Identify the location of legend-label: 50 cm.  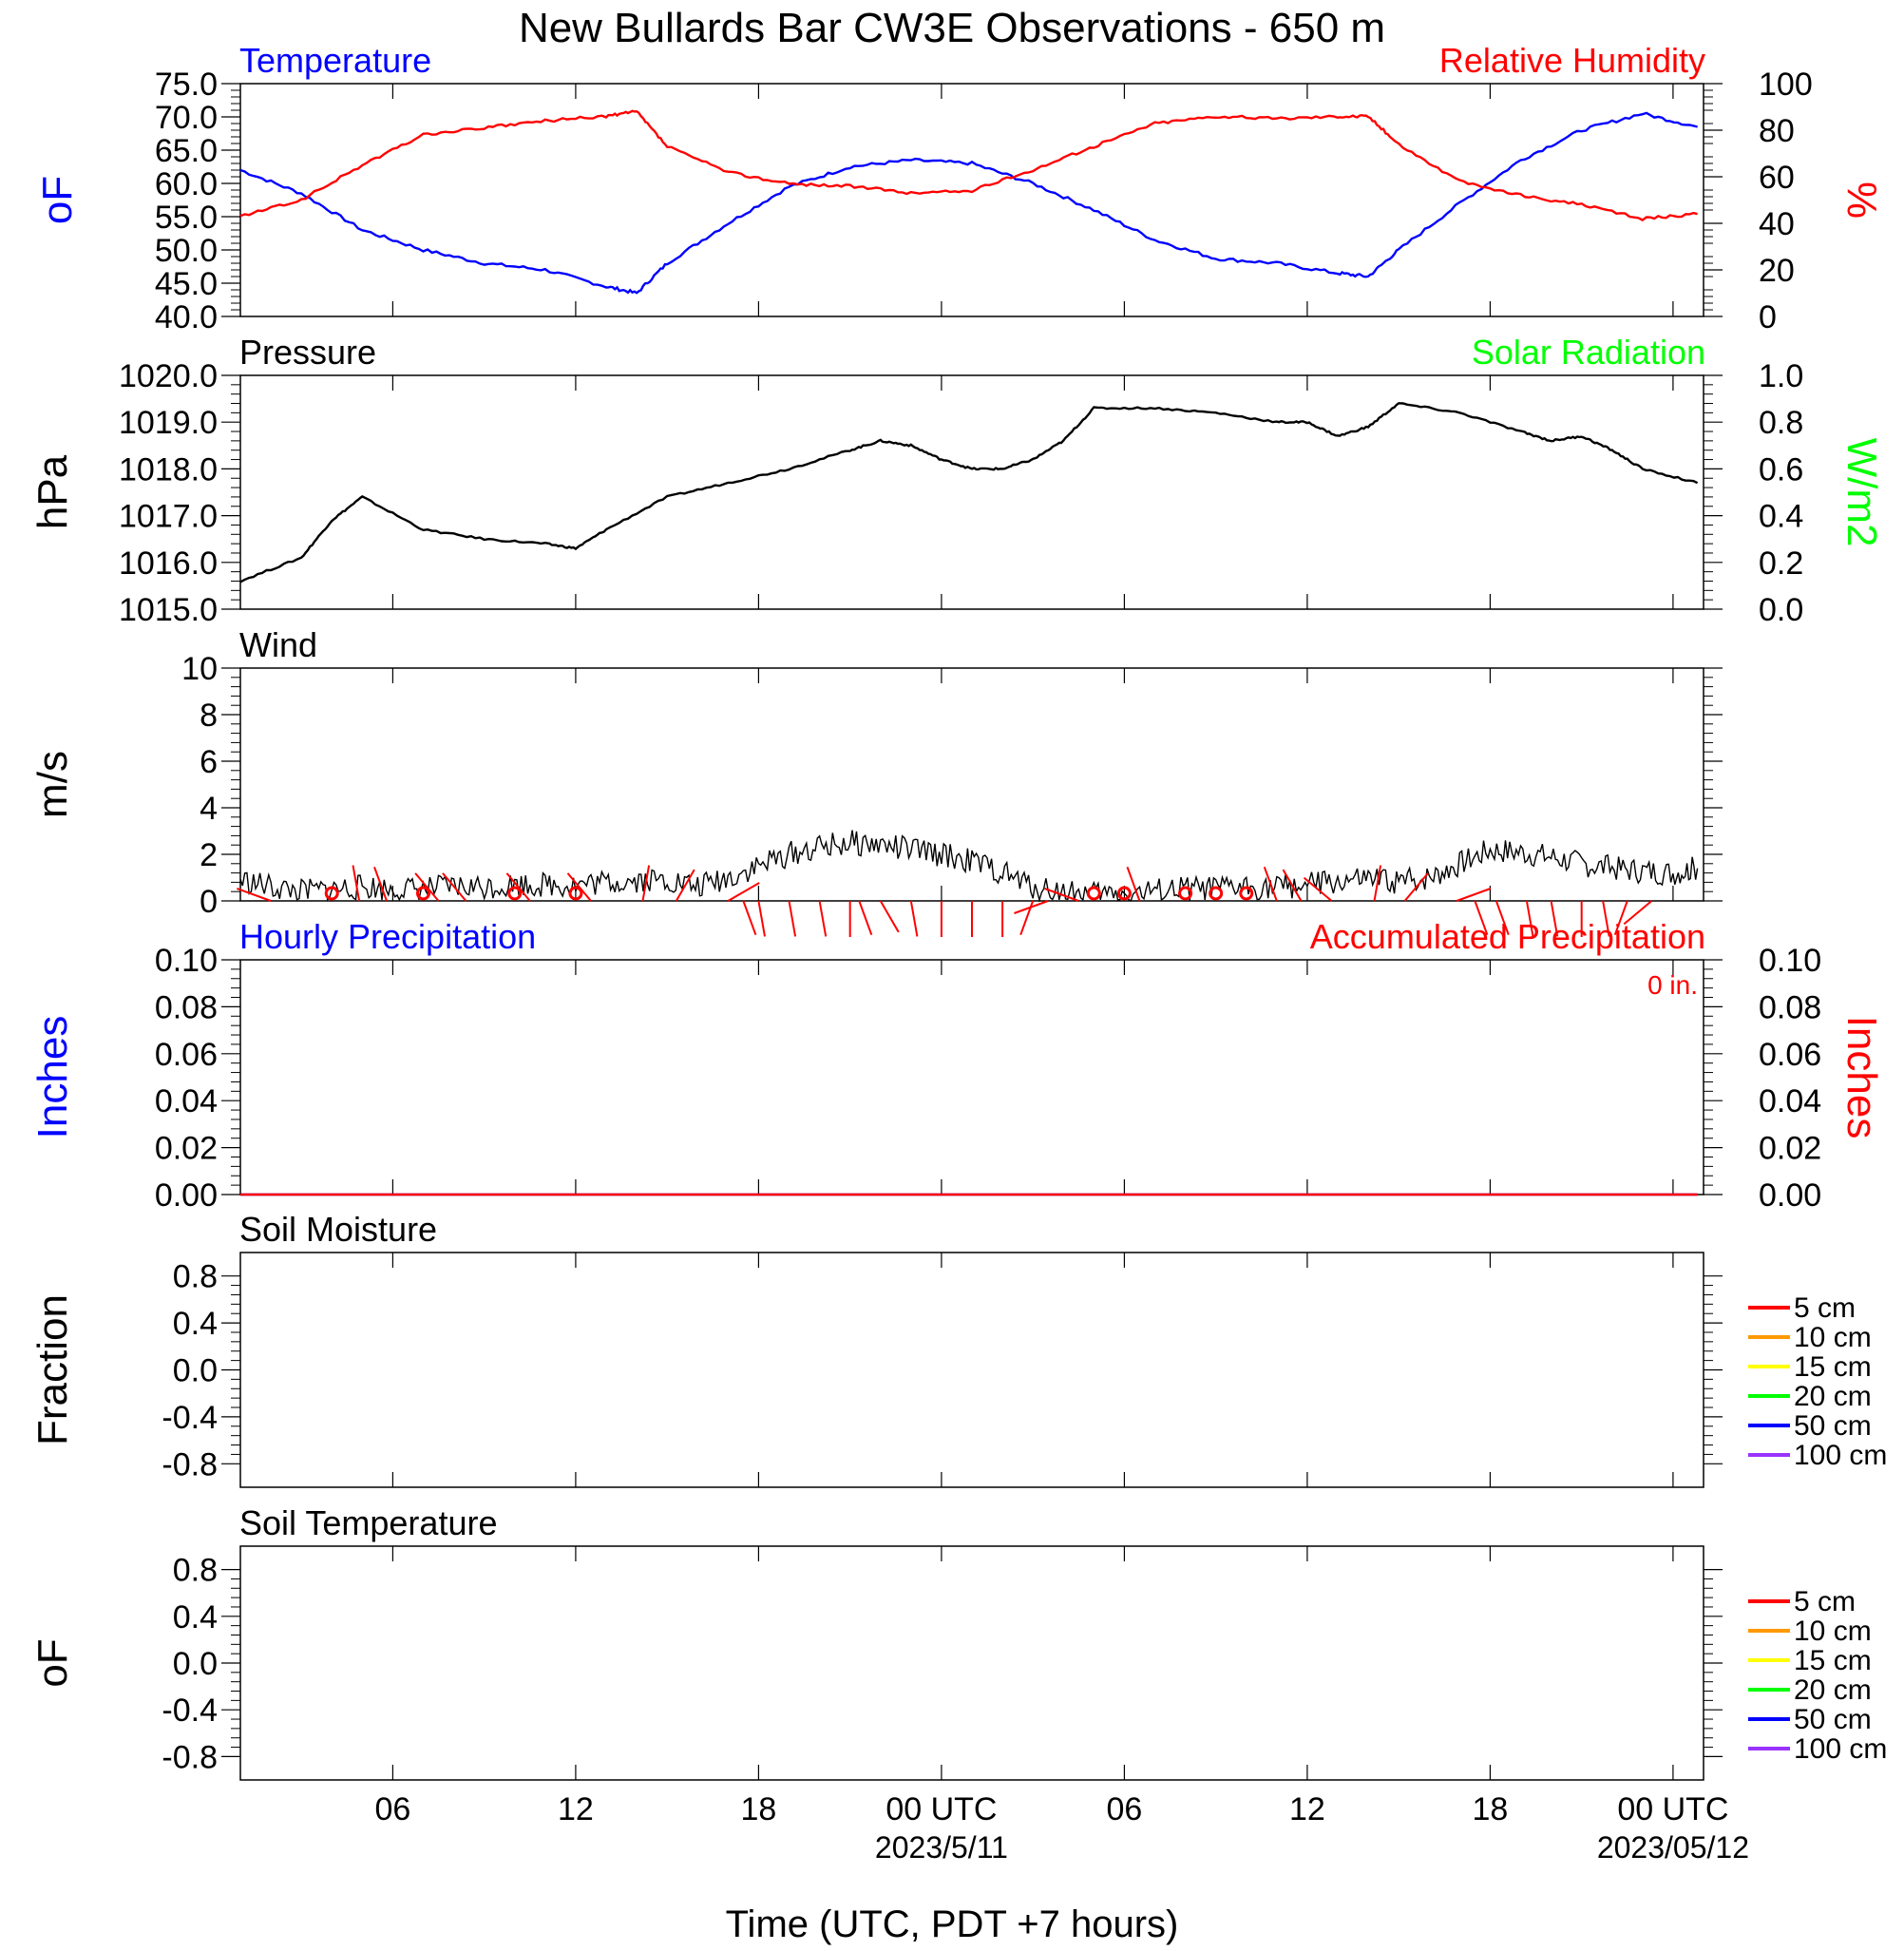
(1833, 1719).